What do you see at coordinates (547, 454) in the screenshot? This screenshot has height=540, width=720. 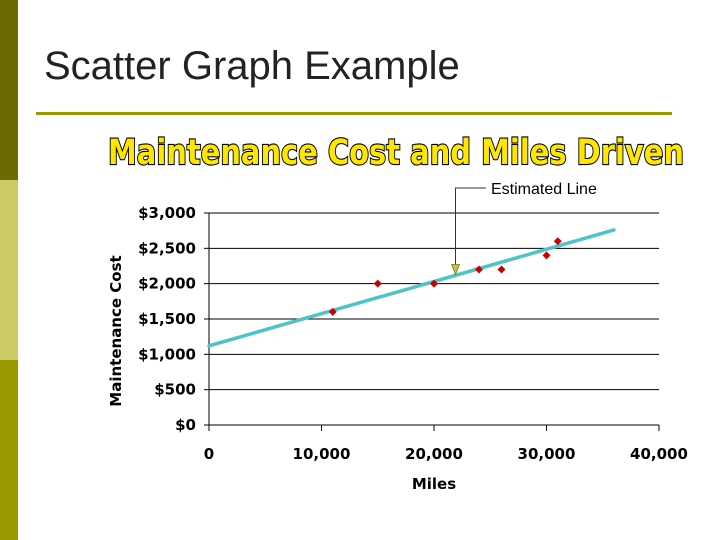 I see `x-tick-label: 30,000` at bounding box center [547, 454].